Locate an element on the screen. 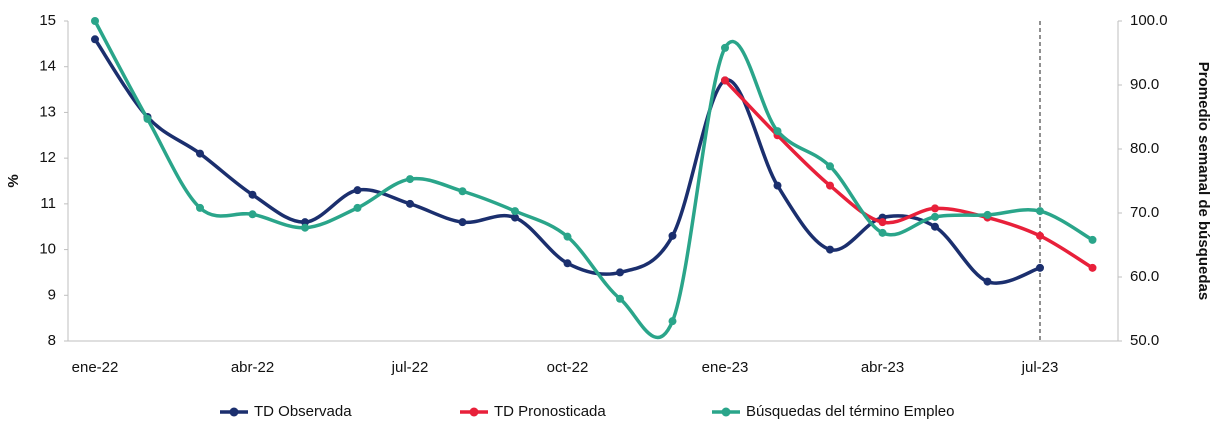 The width and height of the screenshot is (1215, 428). x-tick-label: jul-22 is located at coordinates (410, 367).